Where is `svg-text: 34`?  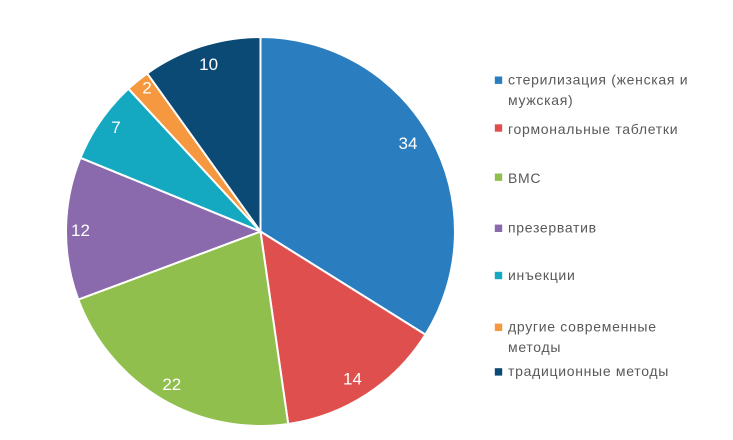
svg-text: 34 is located at coordinates (408, 143).